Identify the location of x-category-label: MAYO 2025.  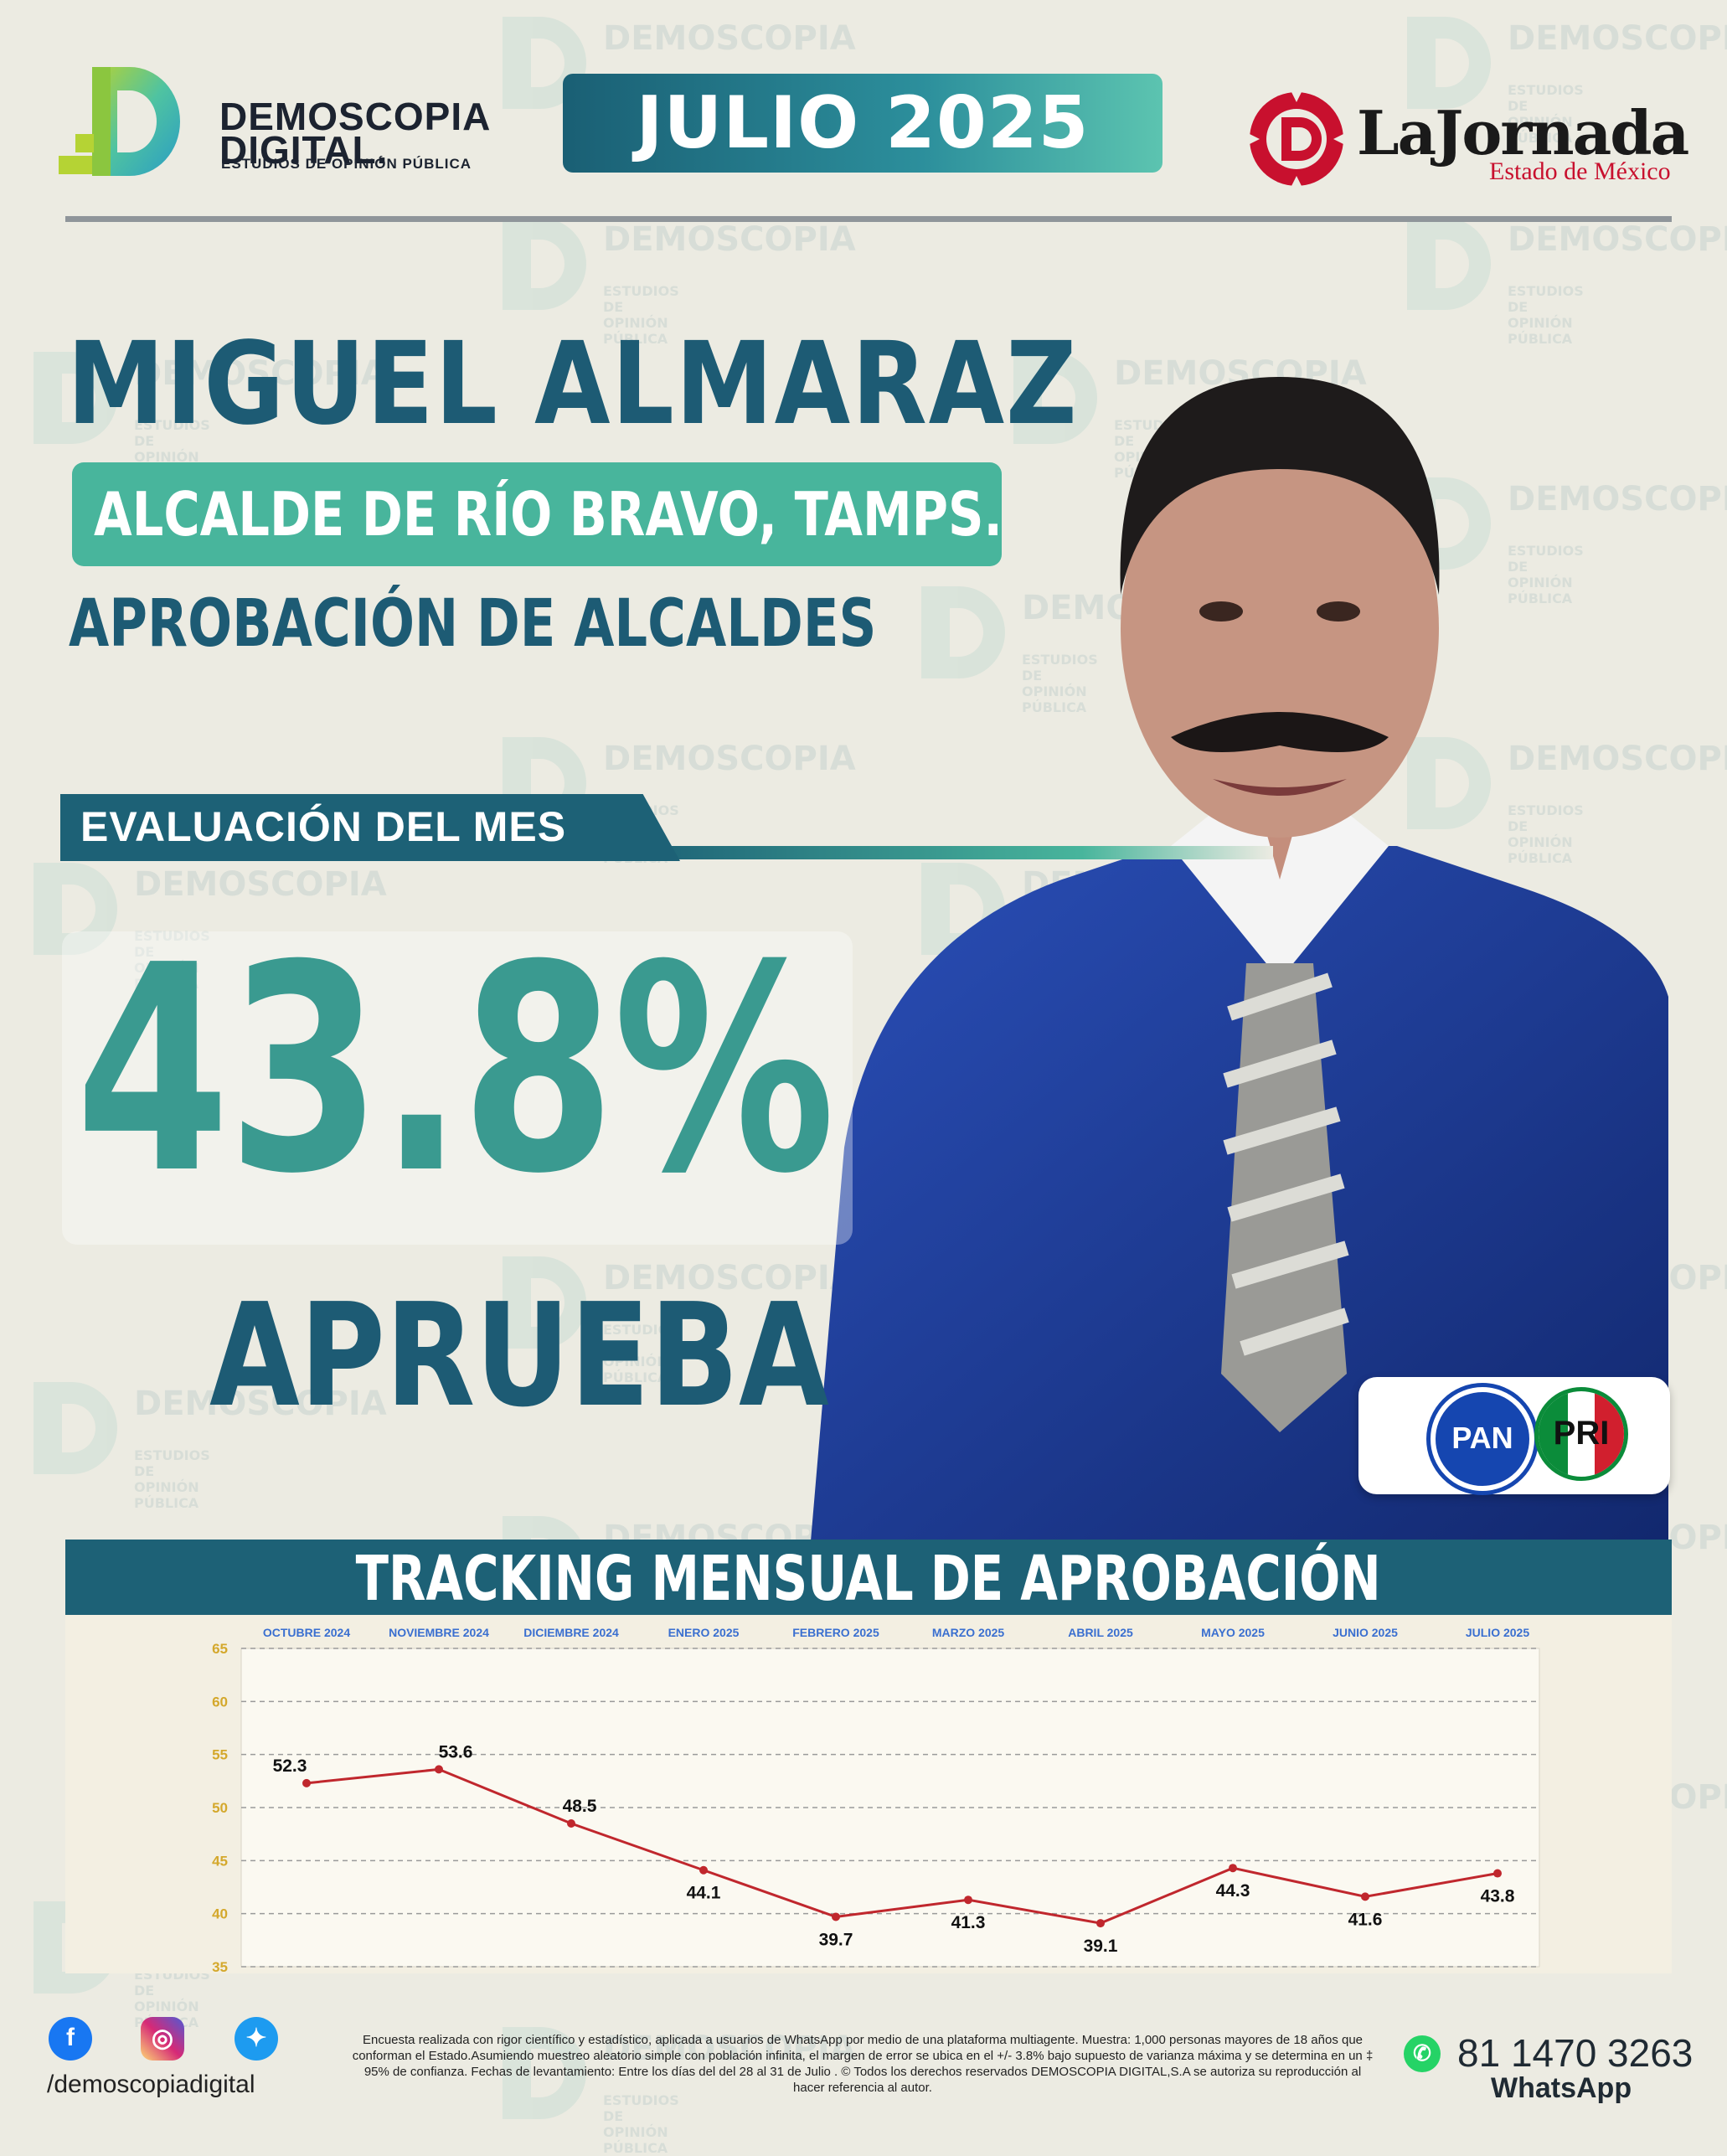
(1233, 1633).